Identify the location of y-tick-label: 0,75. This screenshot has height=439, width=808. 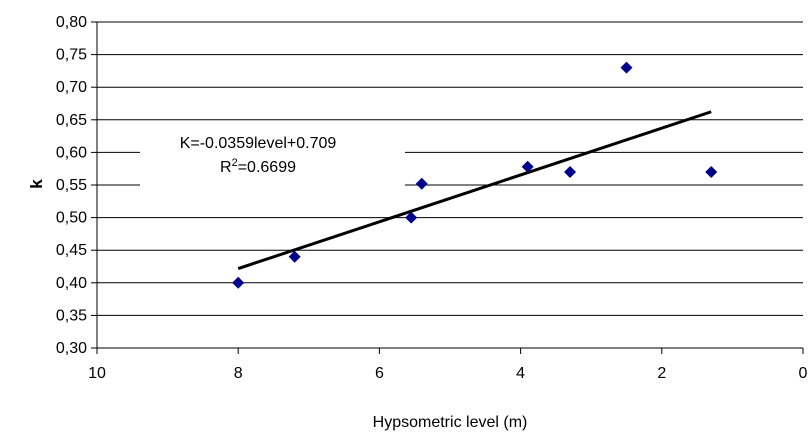
(71, 55).